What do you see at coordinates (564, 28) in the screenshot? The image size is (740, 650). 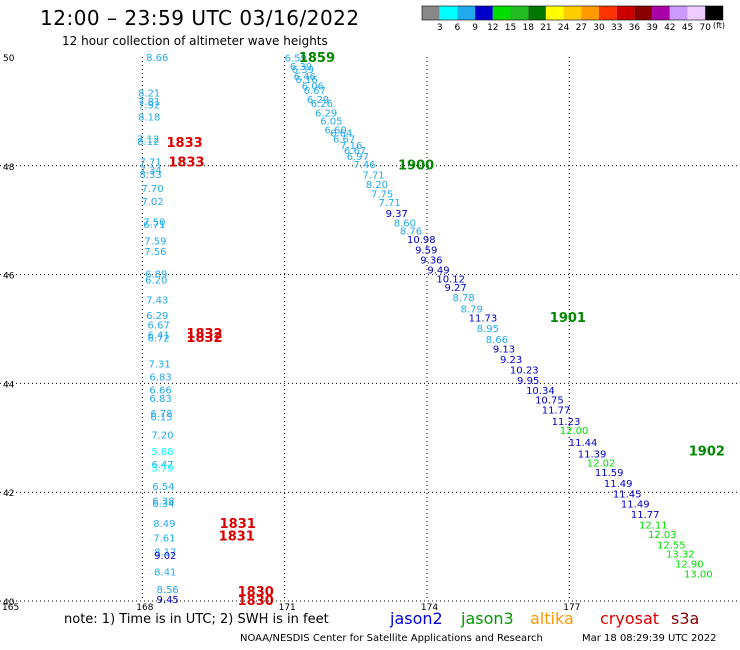 I see `colorbar-label: 24` at bounding box center [564, 28].